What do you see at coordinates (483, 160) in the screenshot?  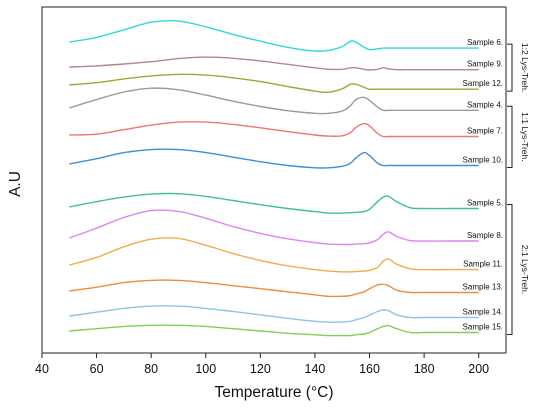 I see `series-label: Sample 10.` at bounding box center [483, 160].